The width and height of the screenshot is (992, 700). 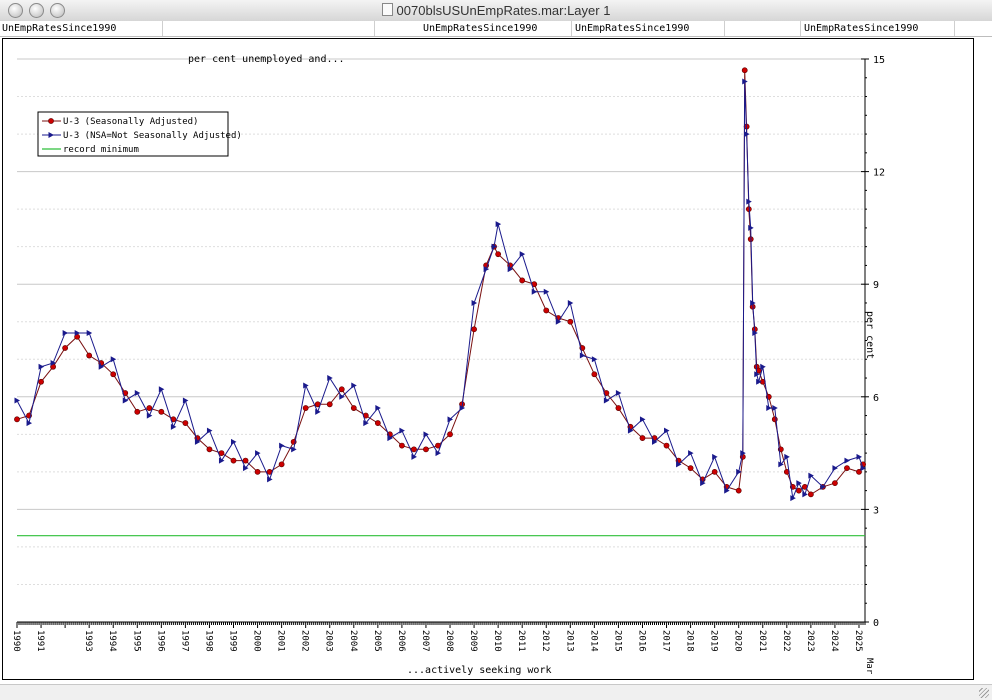 I want to click on y-tick-label: 9, so click(x=876, y=285).